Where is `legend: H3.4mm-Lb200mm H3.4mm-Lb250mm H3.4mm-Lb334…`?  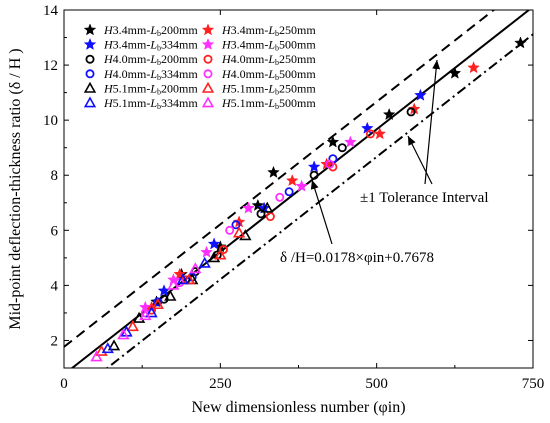 legend: H3.4mm-Lb200mm H3.4mm-Lb250mm H3.4mm-Lb334… is located at coordinates (199, 67).